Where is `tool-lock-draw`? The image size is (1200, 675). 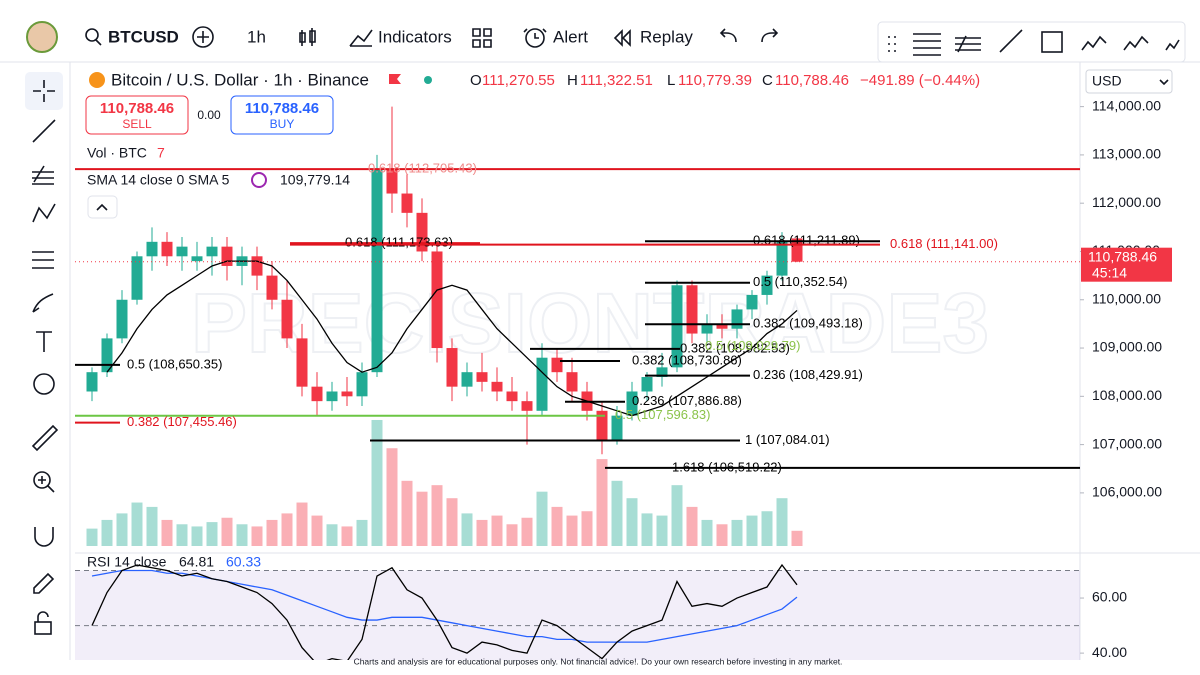
tool-lock-draw is located at coordinates (44, 583).